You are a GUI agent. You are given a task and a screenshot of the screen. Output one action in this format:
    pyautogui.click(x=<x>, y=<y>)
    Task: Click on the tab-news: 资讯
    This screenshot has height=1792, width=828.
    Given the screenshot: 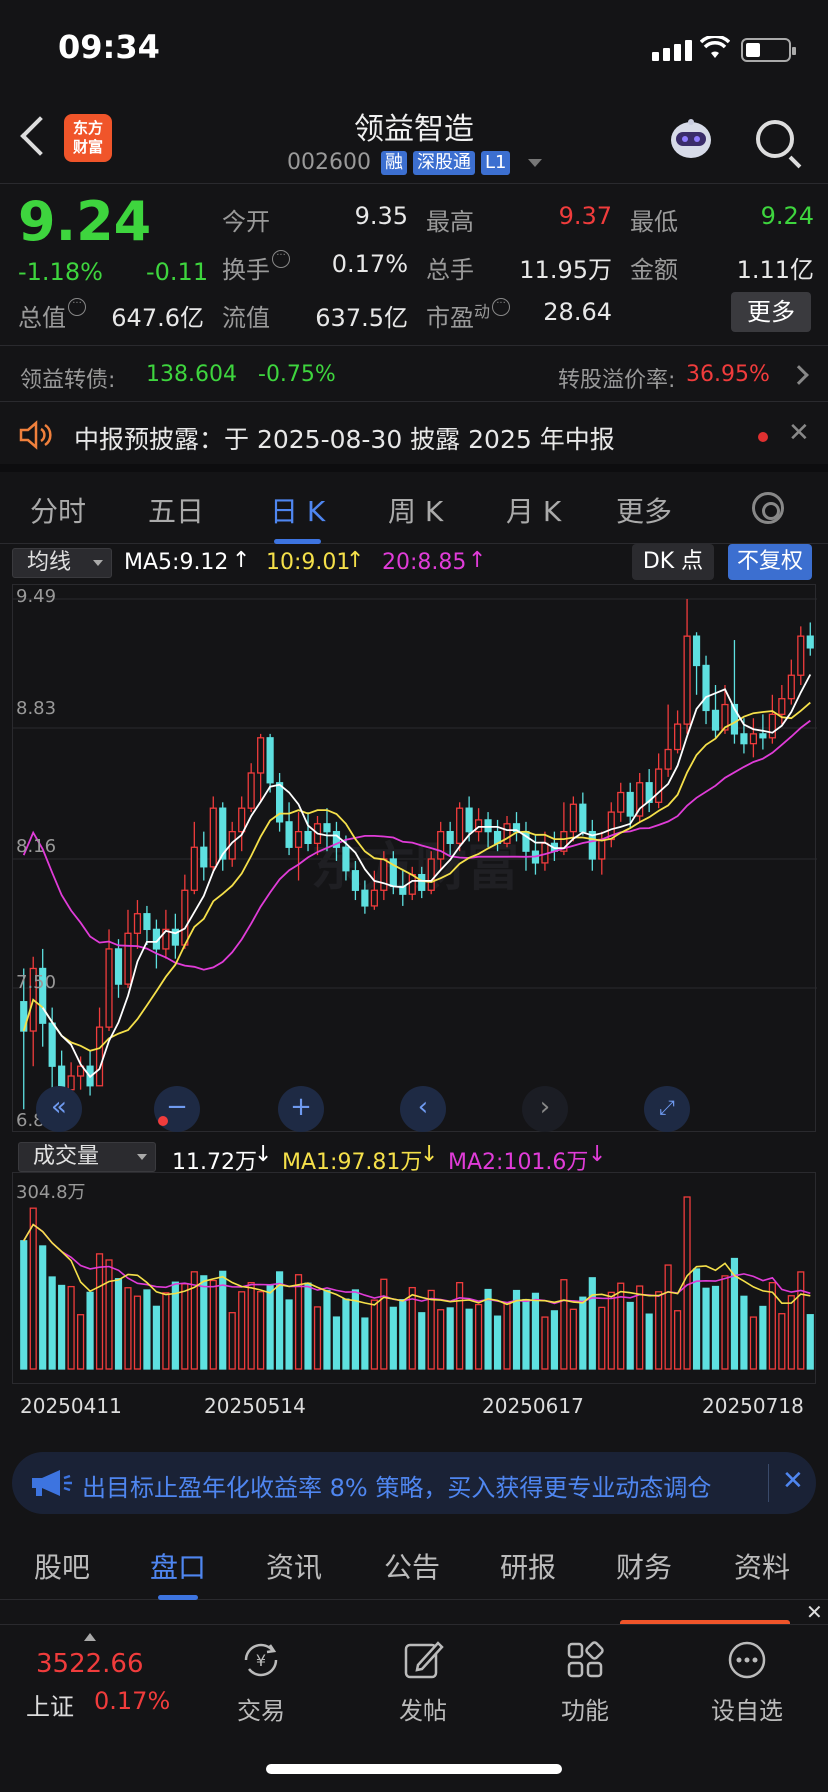 What is the action you would take?
    pyautogui.click(x=294, y=1567)
    